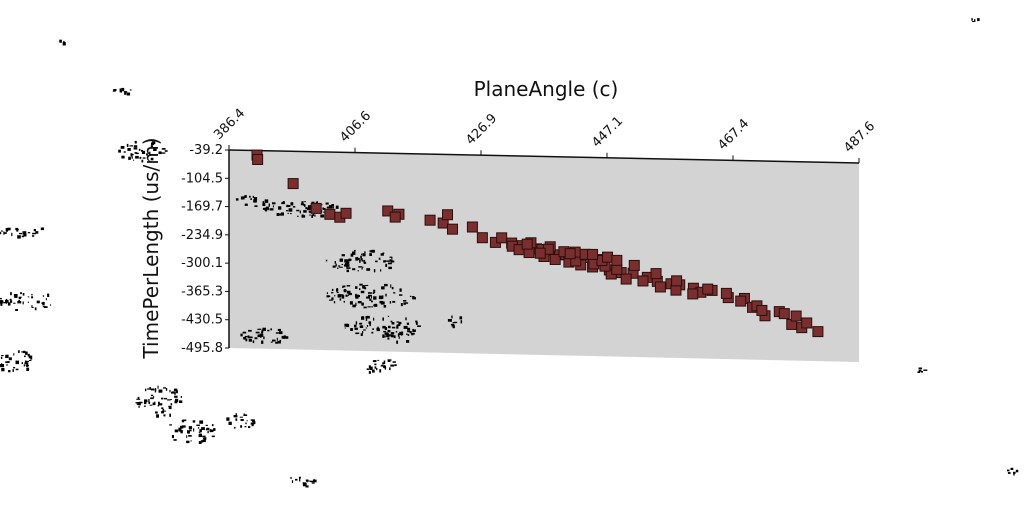 The image size is (1024, 512). Describe the element at coordinates (206, 150) in the screenshot. I see `y-tick-label: -39.2` at that location.